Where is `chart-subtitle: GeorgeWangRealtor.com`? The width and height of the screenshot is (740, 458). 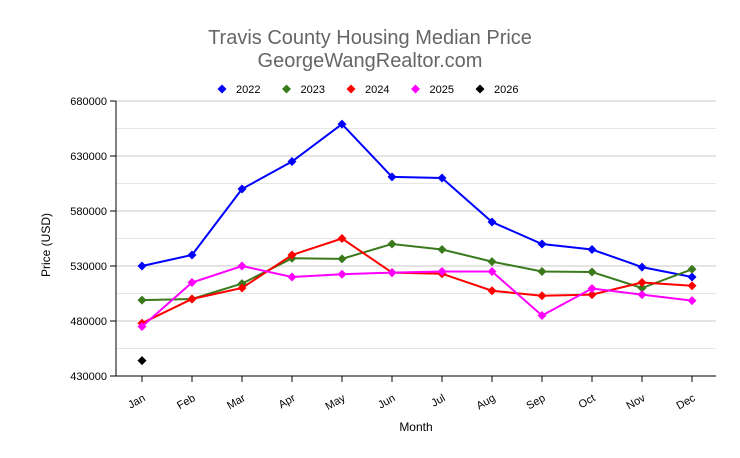 chart-subtitle: GeorgeWangRealtor.com is located at coordinates (370, 61).